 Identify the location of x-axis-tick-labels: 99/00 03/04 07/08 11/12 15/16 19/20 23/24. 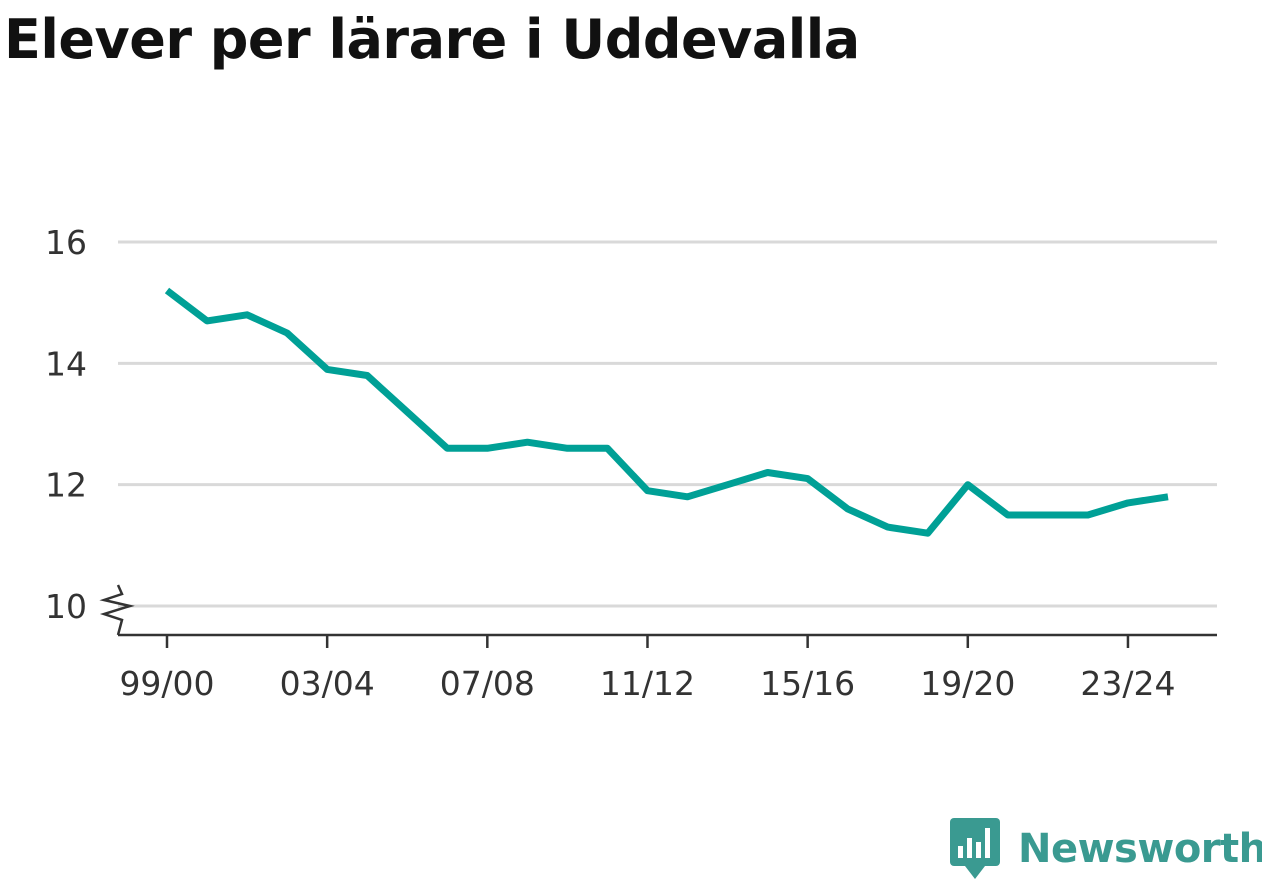
(647, 683).